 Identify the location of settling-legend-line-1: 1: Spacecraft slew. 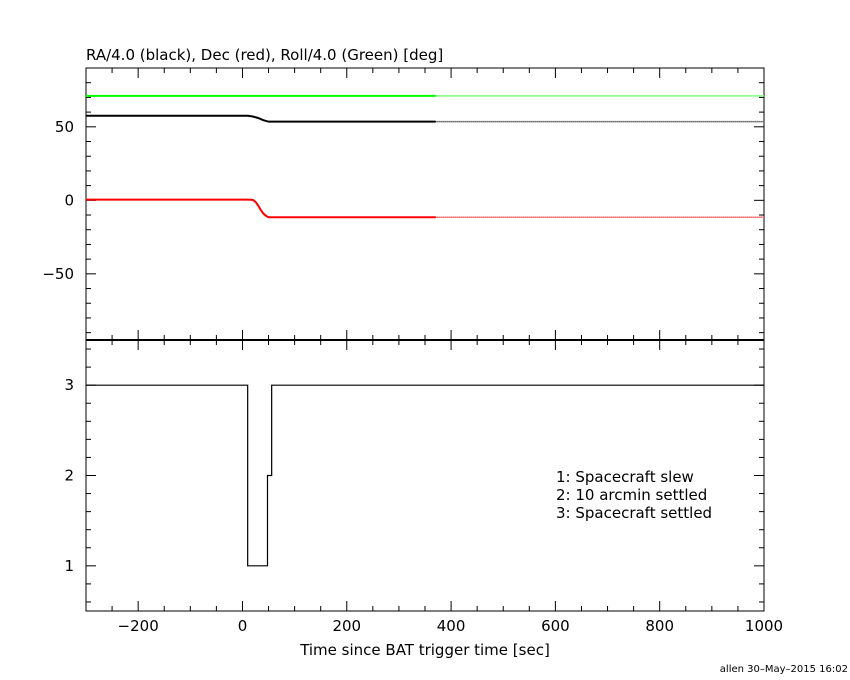
(625, 477).